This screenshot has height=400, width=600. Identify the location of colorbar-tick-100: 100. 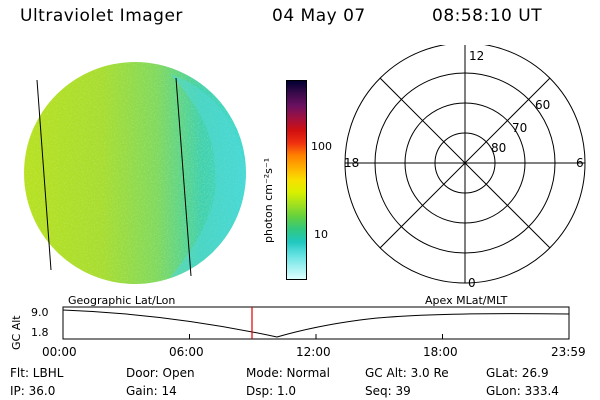
(321, 146).